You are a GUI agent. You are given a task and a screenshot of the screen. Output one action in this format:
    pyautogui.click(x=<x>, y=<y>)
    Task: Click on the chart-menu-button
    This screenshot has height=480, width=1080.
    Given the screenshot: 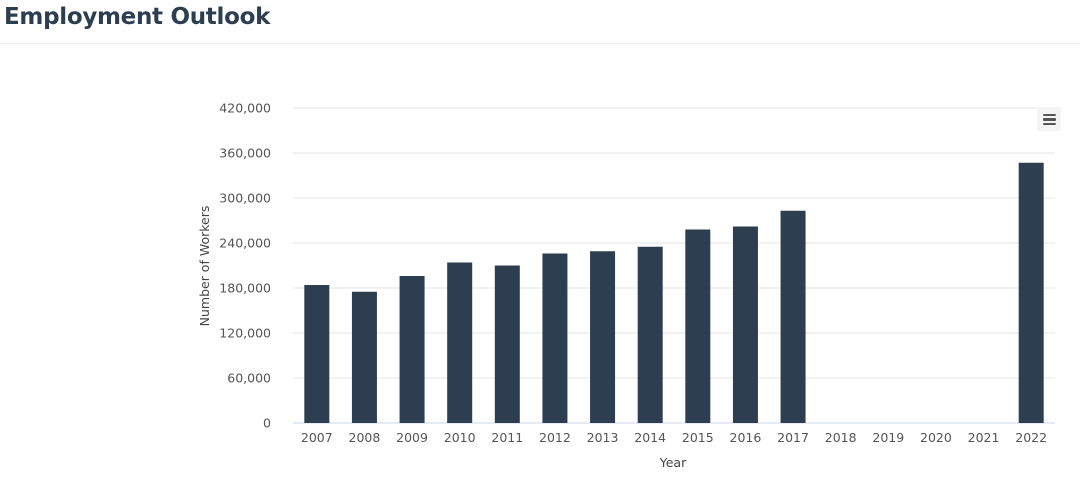 What is the action you would take?
    pyautogui.click(x=1049, y=119)
    